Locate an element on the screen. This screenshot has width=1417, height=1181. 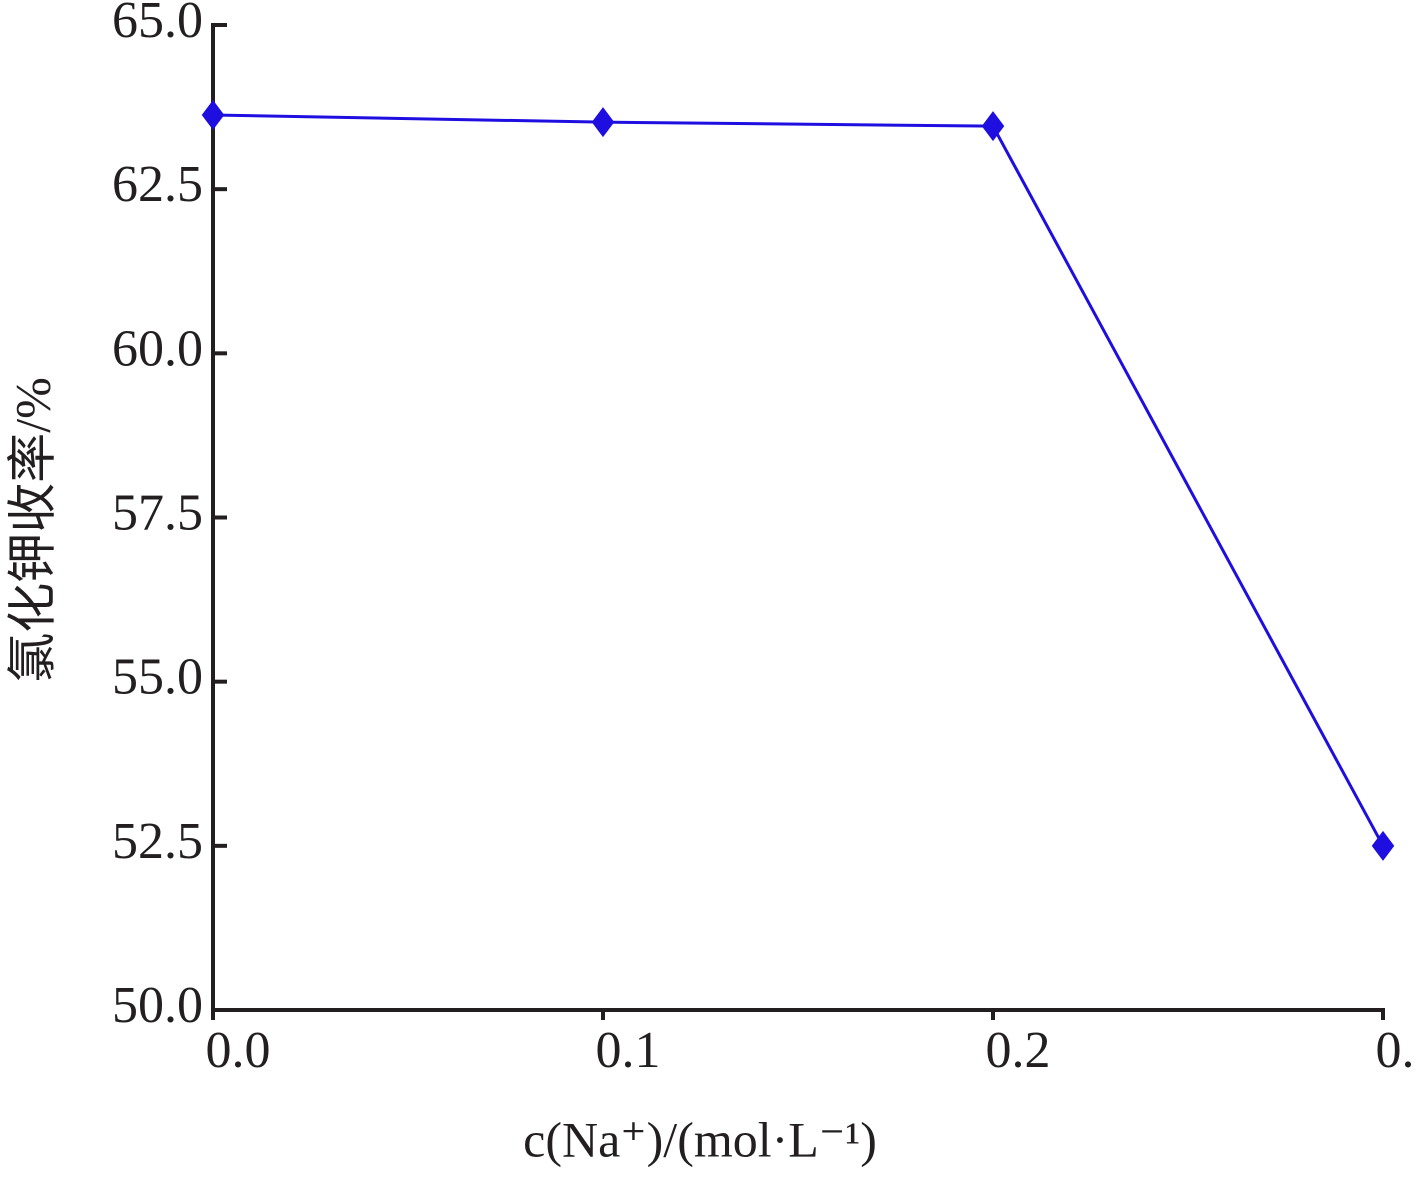
y-tick-label: 52.5 is located at coordinates (157, 841).